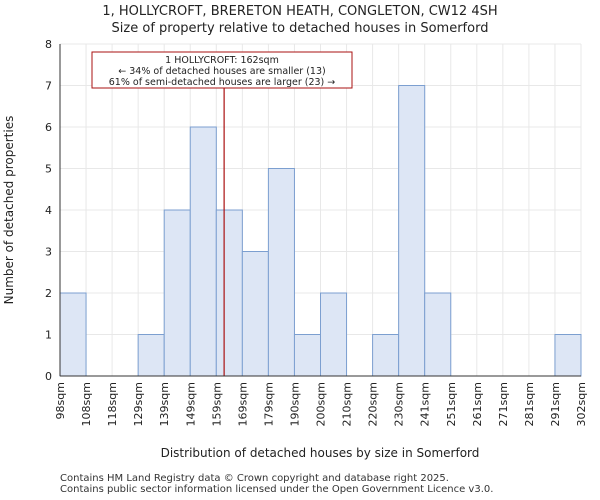 Image resolution: width=600 pixels, height=500 pixels. I want to click on x-tick-label: 220sqm, so click(373, 404).